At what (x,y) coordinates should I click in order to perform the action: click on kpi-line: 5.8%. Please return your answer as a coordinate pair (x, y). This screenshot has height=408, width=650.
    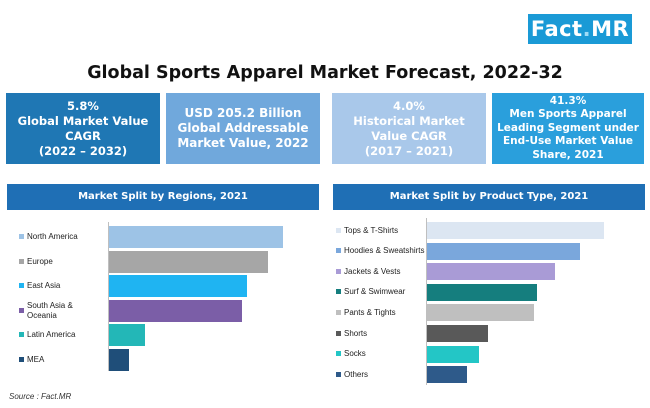
    Looking at the image, I should click on (83, 105).